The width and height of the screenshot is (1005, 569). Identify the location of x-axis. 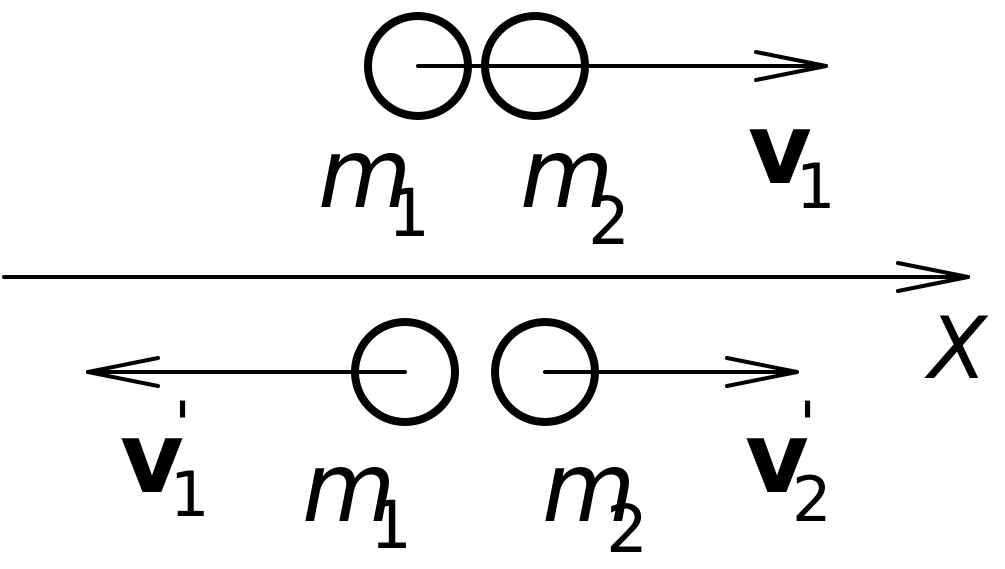
(486, 277).